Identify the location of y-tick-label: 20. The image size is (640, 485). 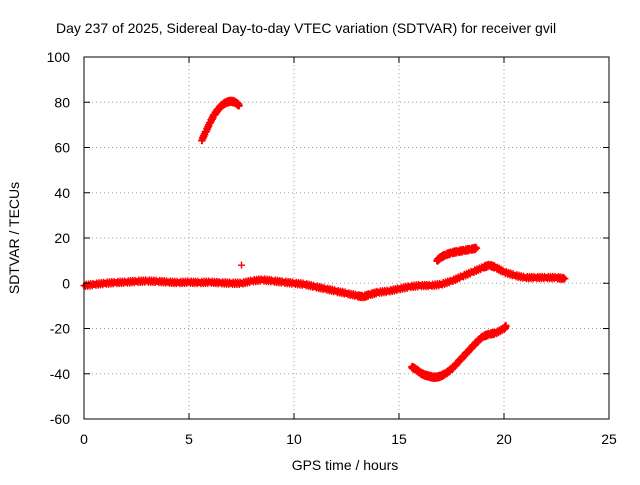
(62, 238).